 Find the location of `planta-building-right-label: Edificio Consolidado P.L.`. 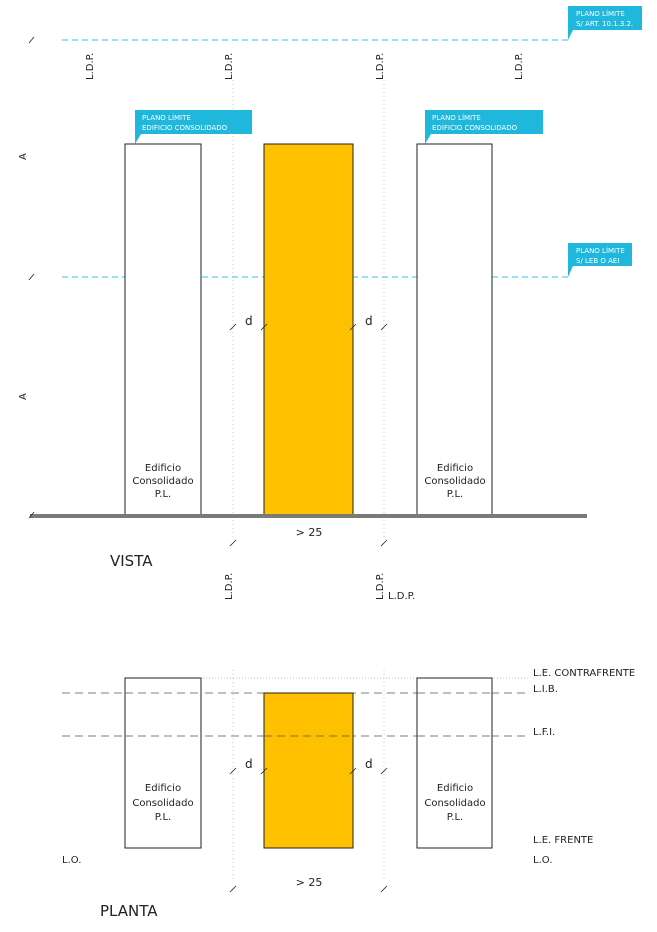

planta-building-right-label: Edificio Consolidado P.L. is located at coordinates (454, 803).